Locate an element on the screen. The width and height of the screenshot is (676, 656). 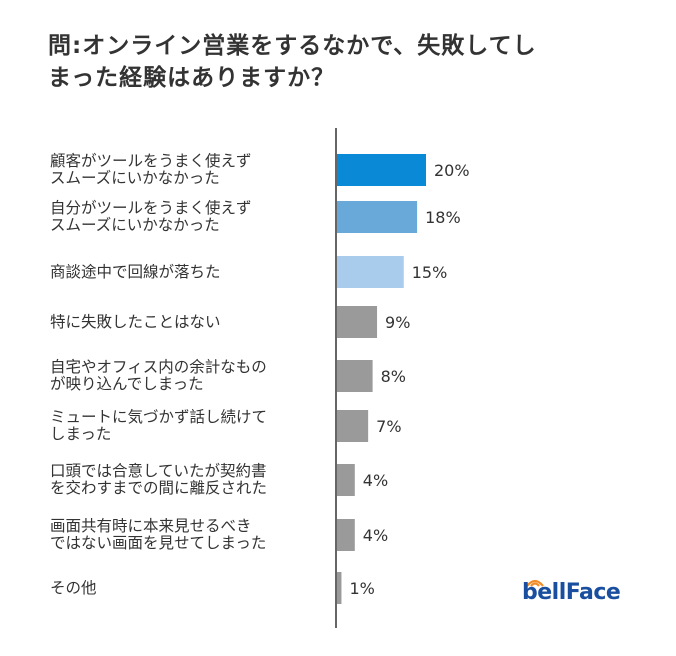
category-label-8-line-2: ではない画面を見せてしまった is located at coordinates (158, 543).